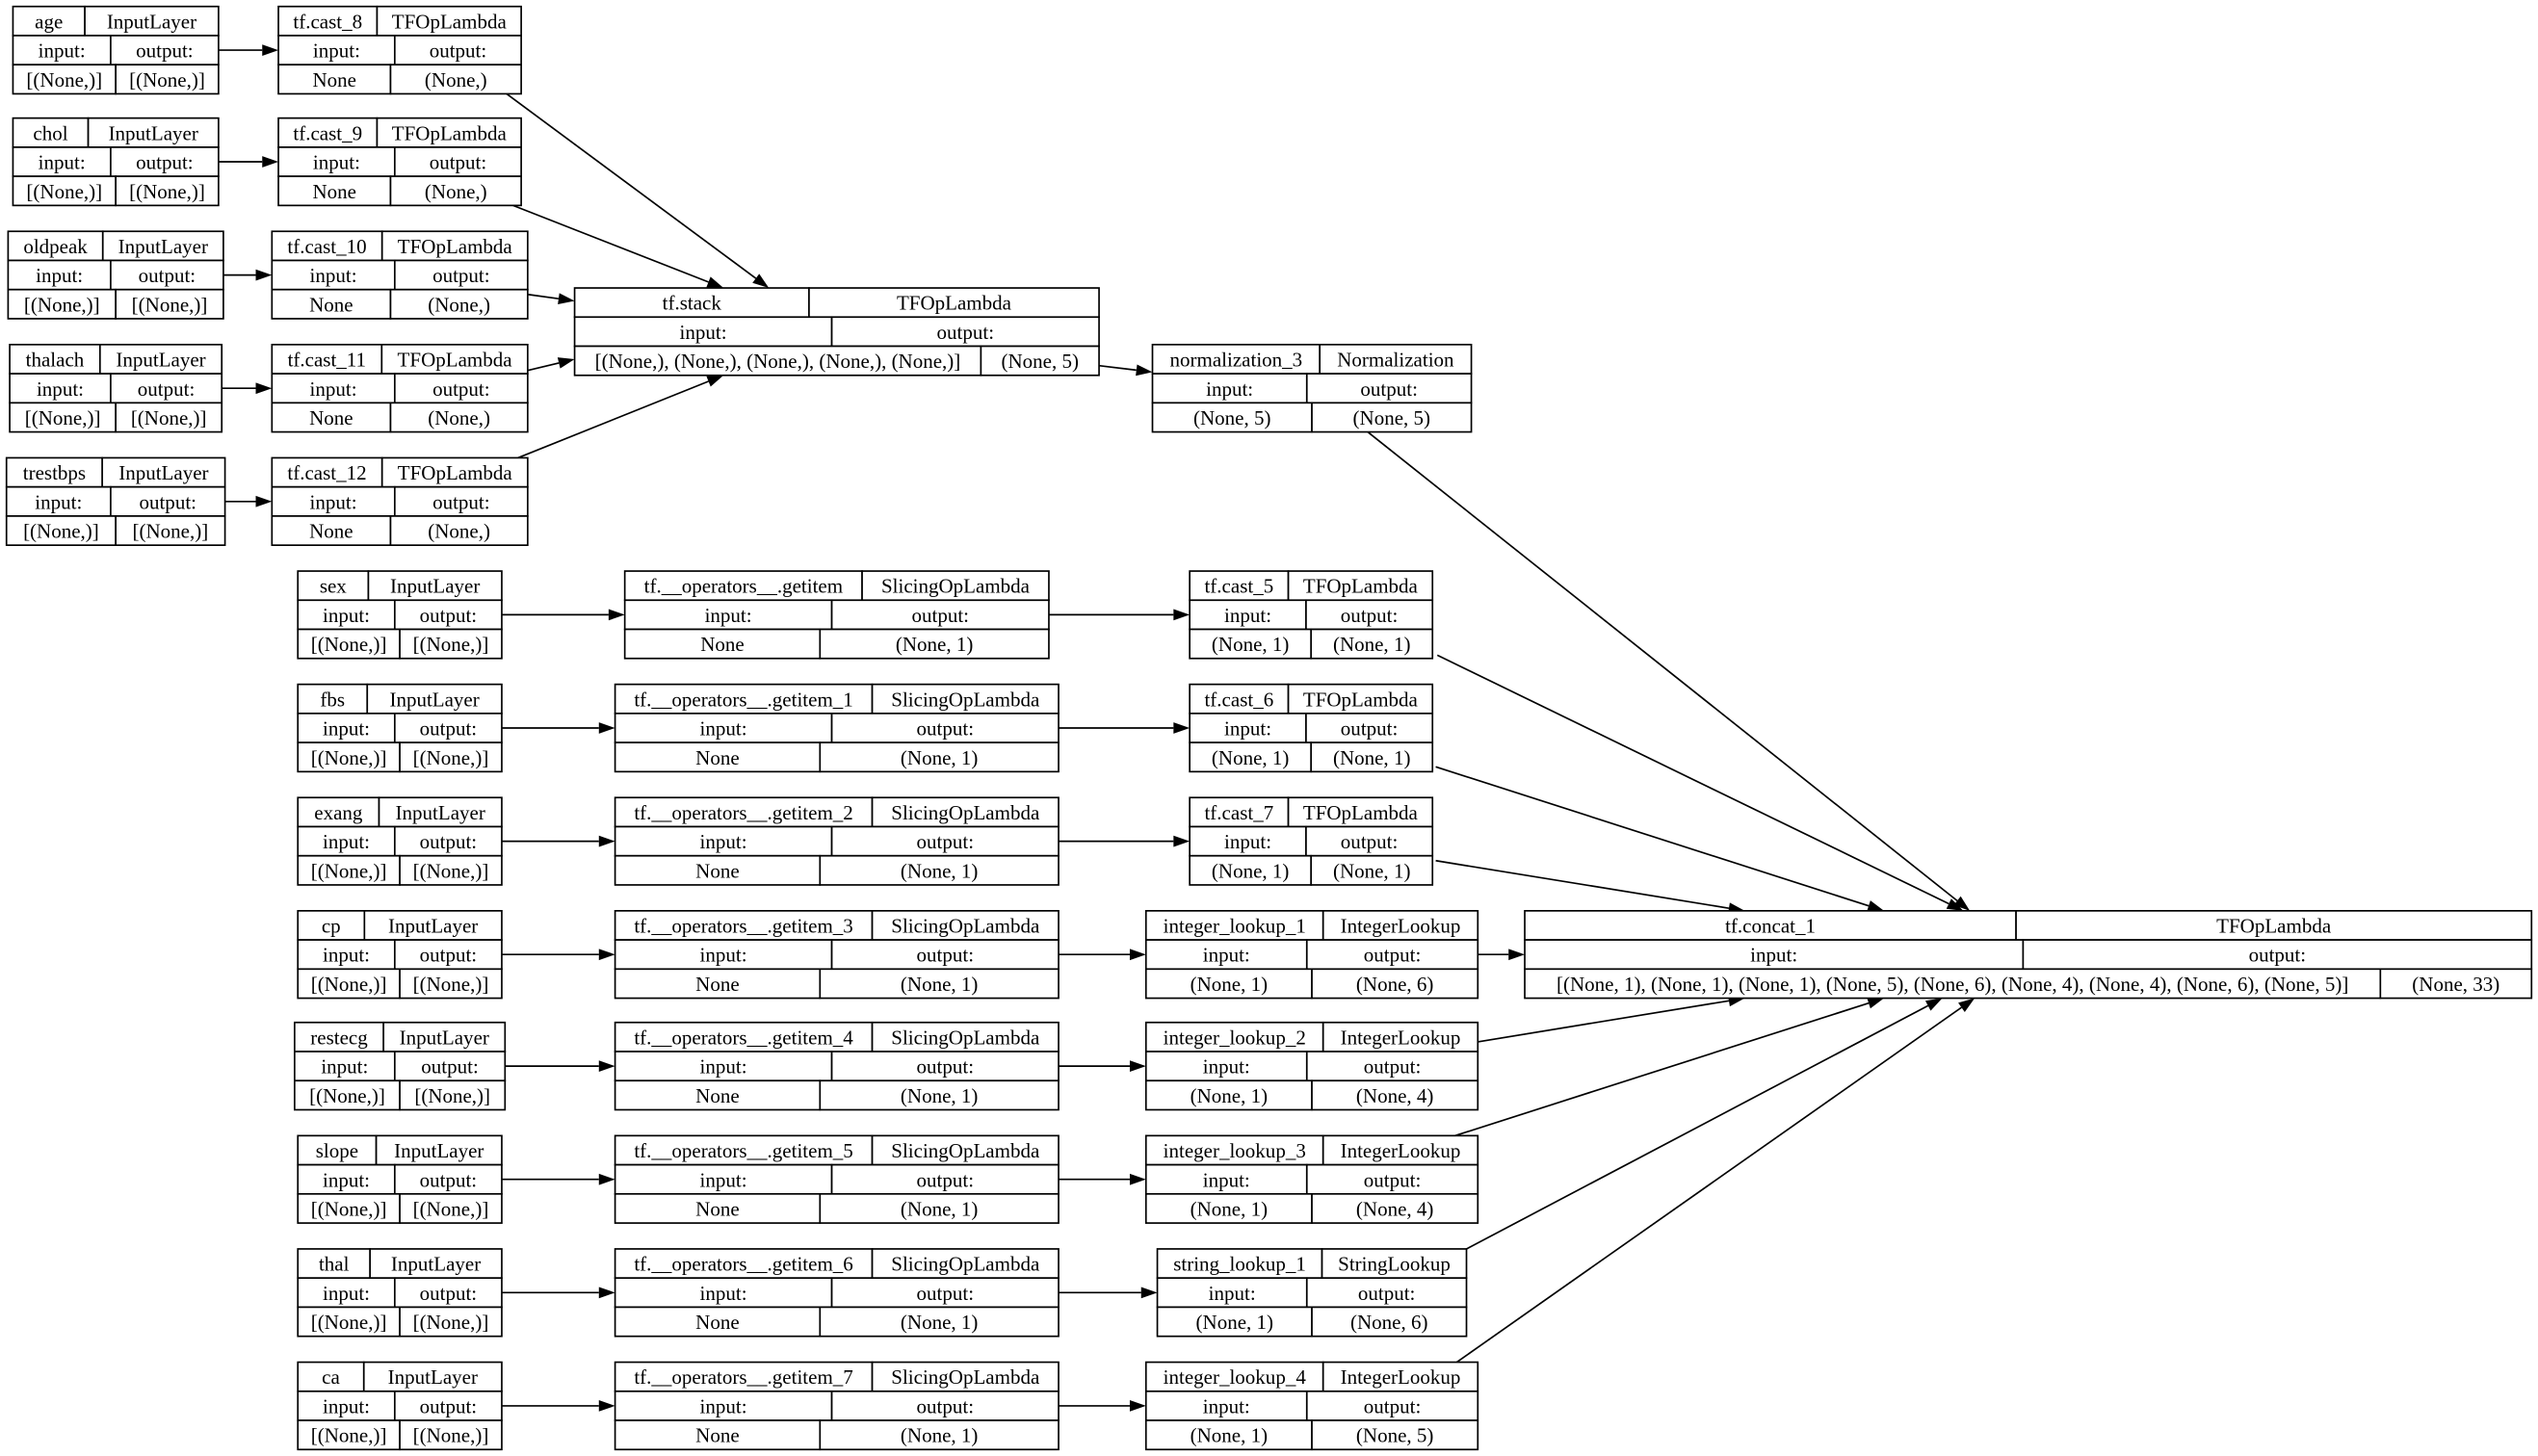  Describe the element at coordinates (451, 870) in the screenshot. I see `output-shape: [(None,)]` at that location.